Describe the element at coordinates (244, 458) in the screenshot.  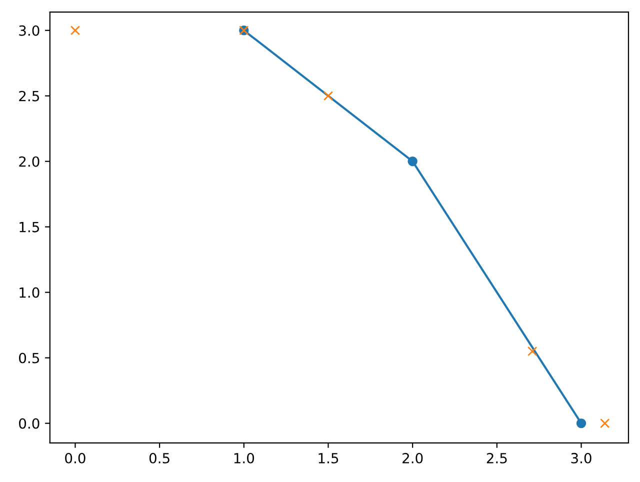
I see `x-tick-label: 1.0` at that location.